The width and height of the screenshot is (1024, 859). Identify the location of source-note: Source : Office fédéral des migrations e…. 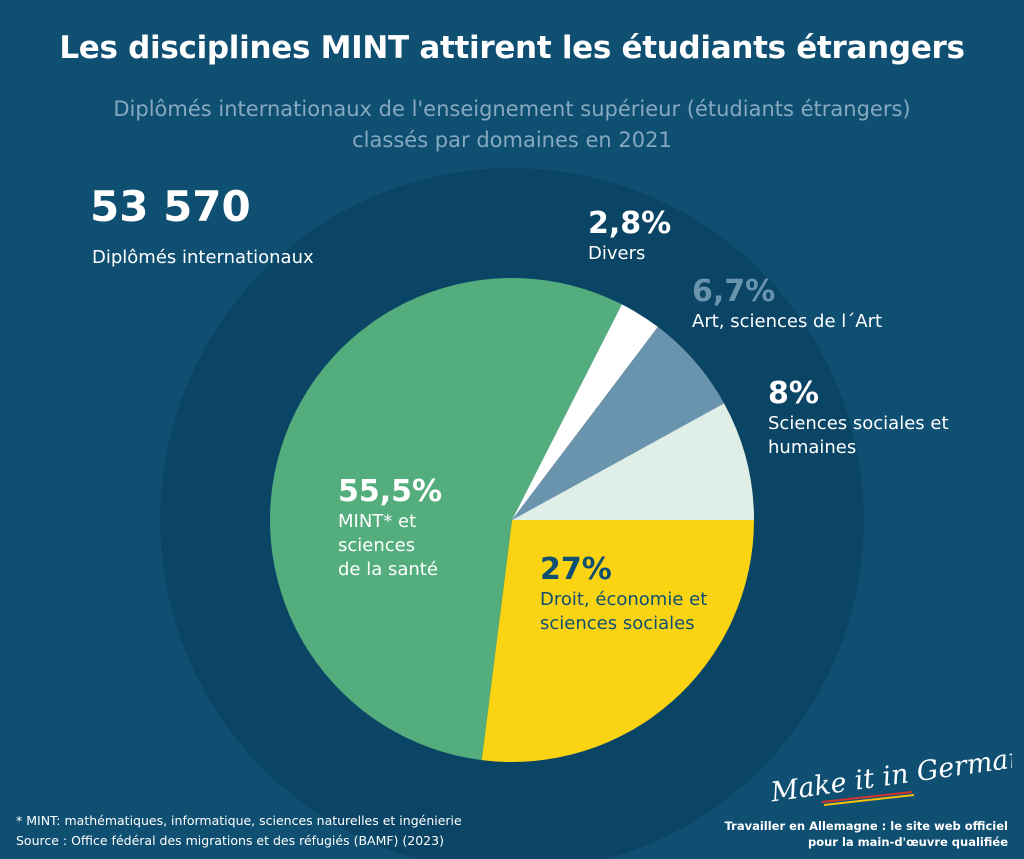
(230, 840).